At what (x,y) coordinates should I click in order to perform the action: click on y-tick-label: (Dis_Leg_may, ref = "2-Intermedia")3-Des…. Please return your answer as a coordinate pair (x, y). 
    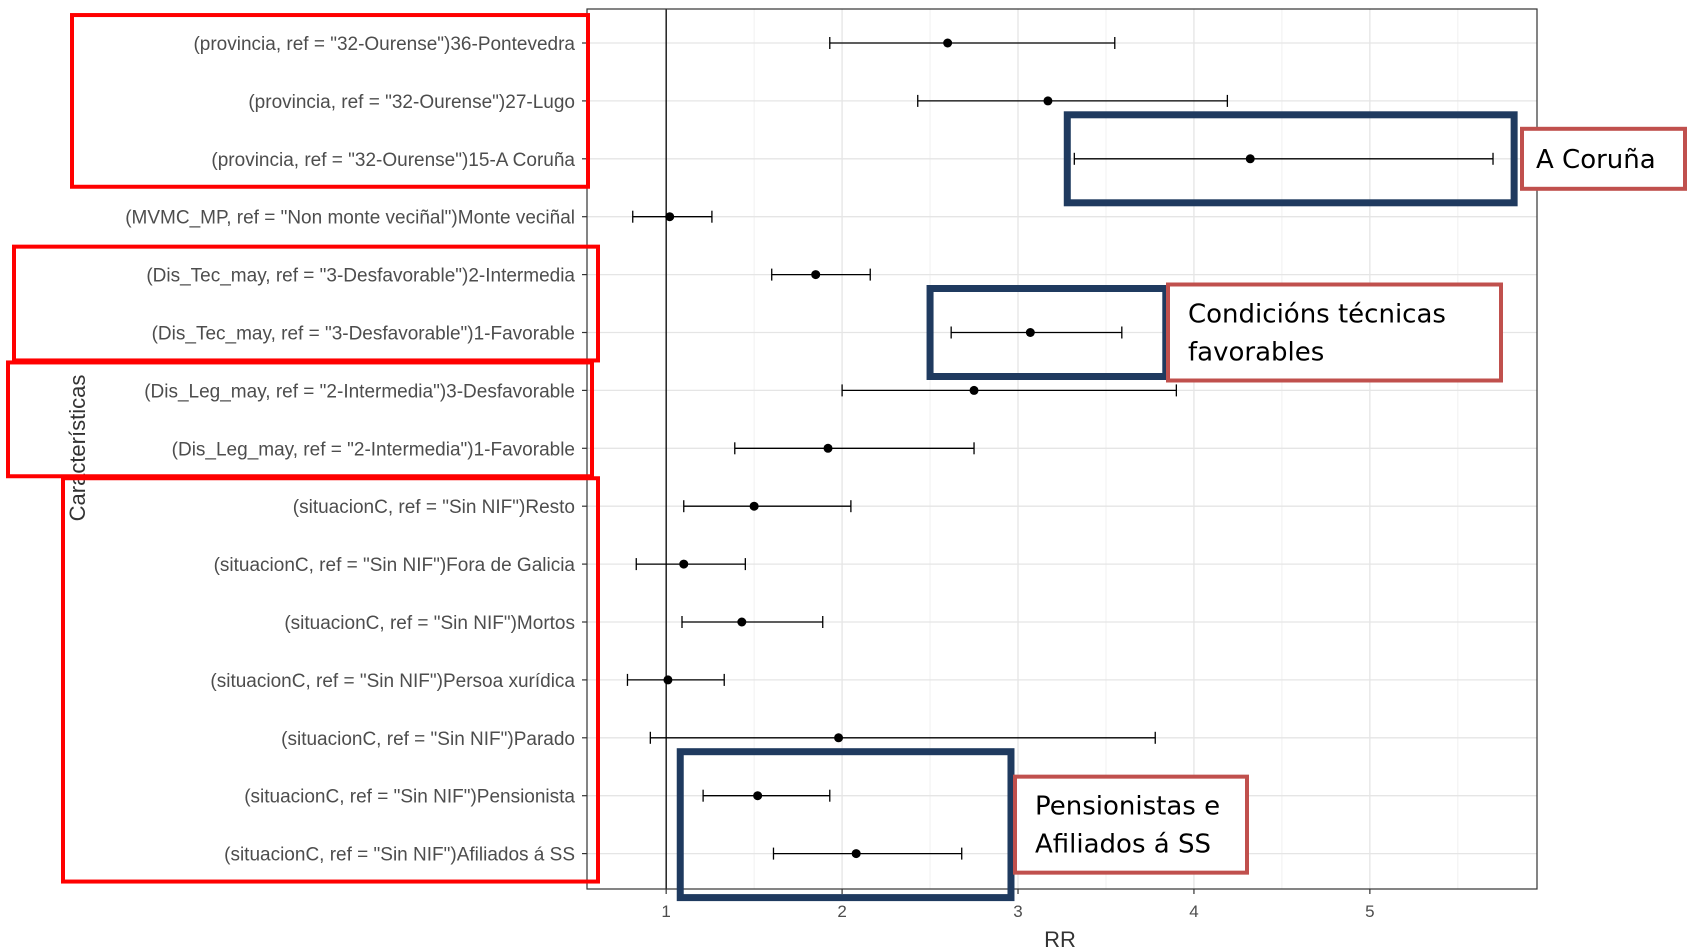
    Looking at the image, I should click on (359, 391).